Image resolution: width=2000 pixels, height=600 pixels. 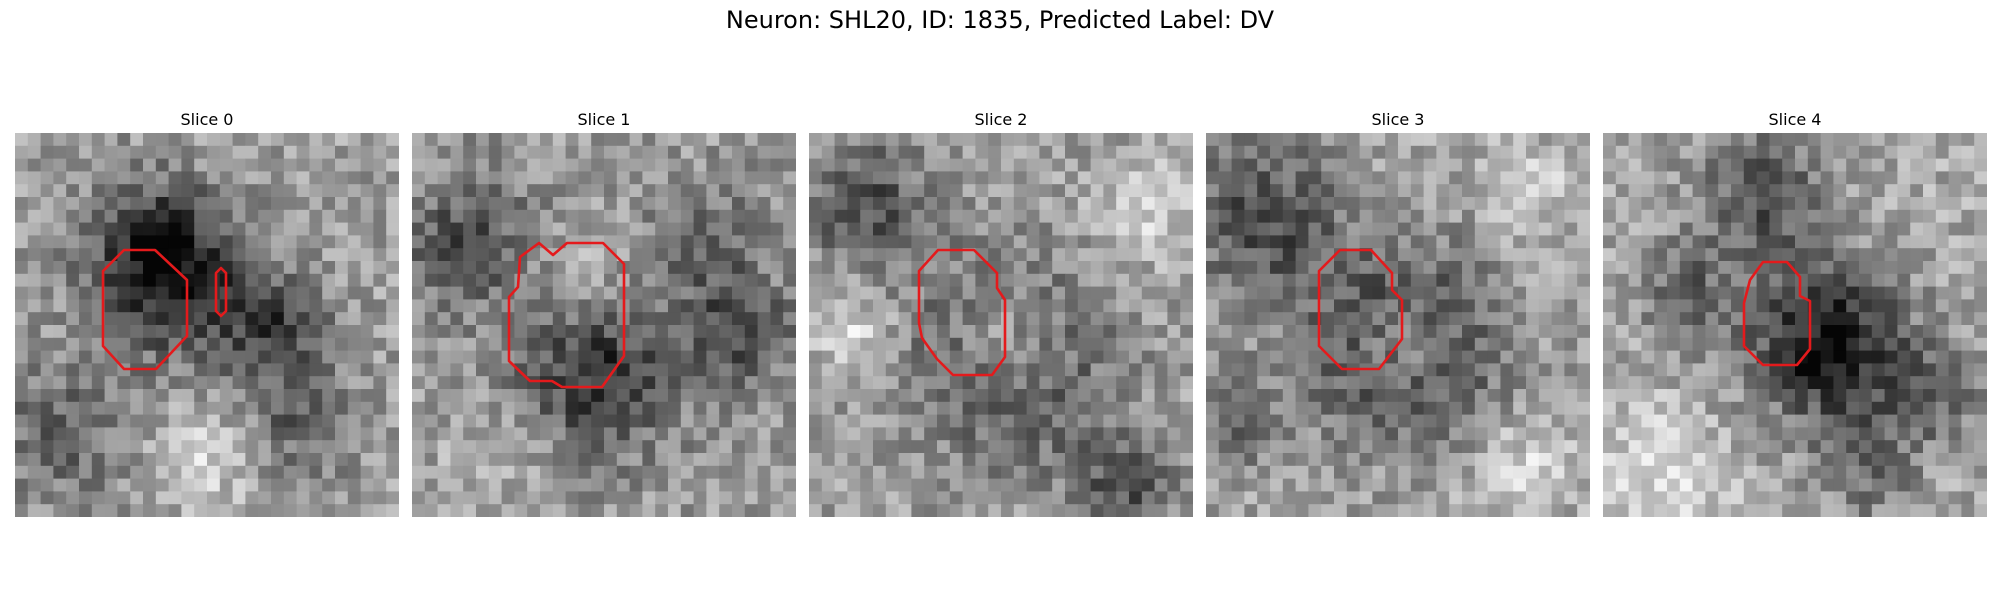 I want to click on slice-1-image, so click(x=604, y=325).